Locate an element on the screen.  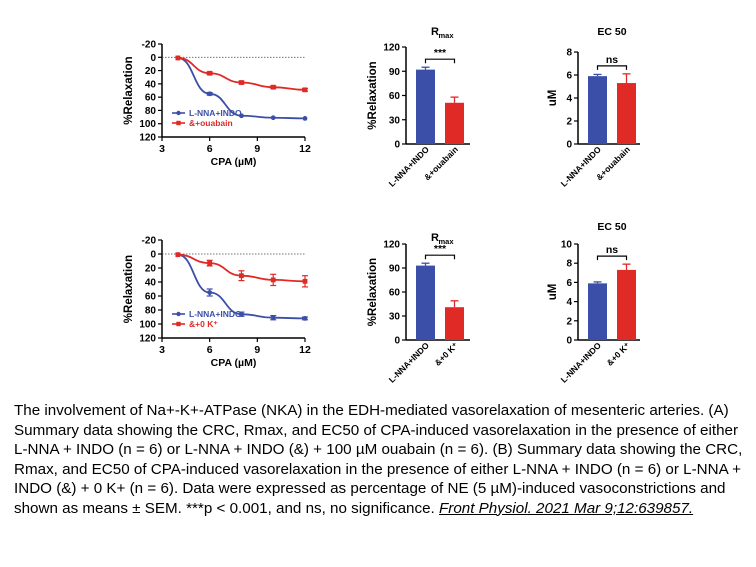
legend-label: &+0 K⁺ is located at coordinates (203, 324).